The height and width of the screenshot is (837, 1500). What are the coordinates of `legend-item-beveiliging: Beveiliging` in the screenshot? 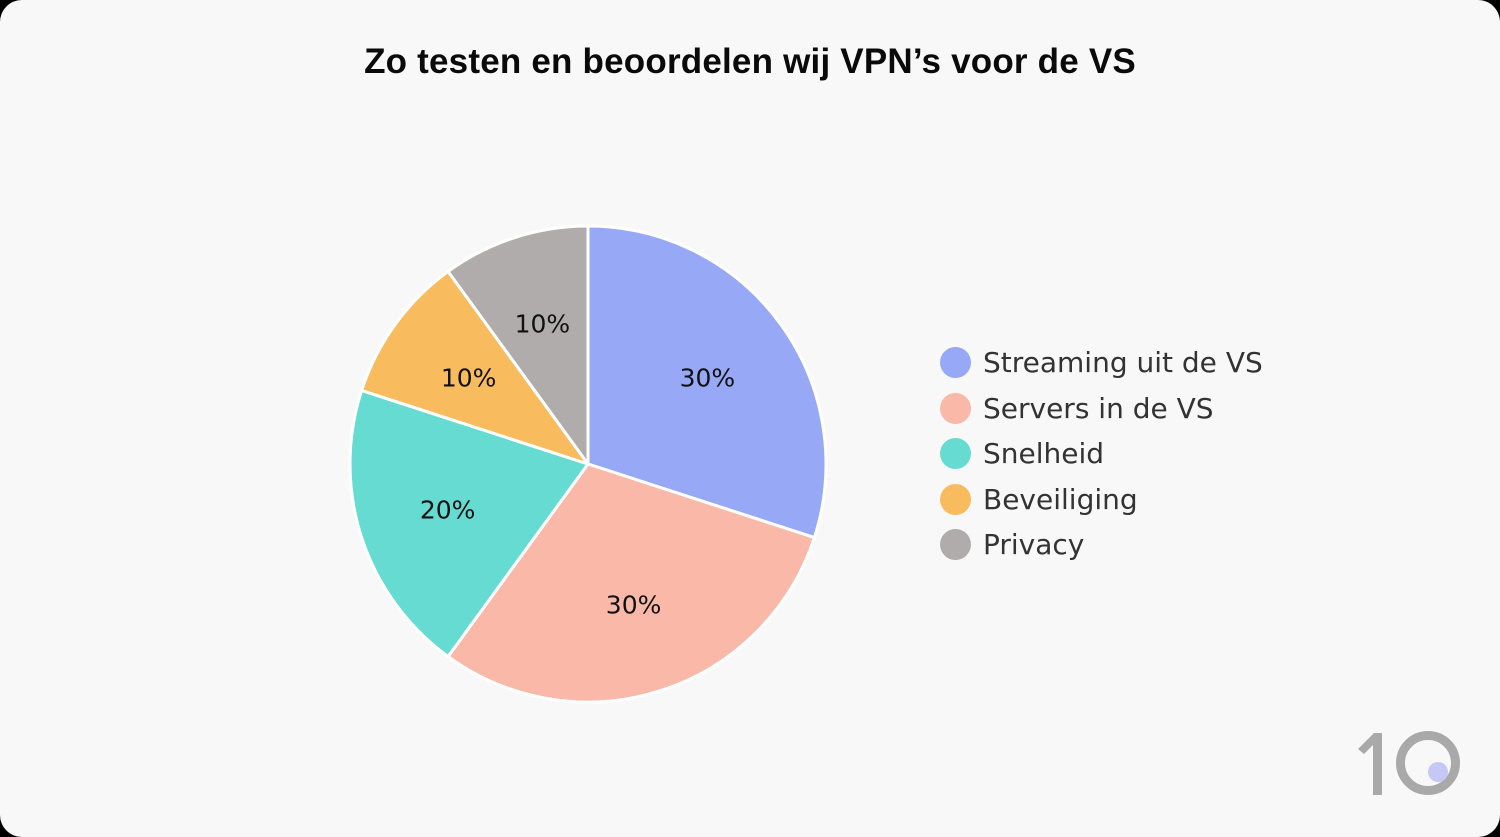 It's located at (1101, 500).